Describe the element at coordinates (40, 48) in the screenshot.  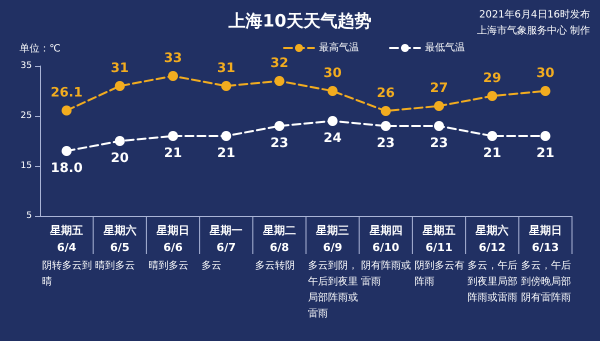
I see `y-axis-title: 单位：℃` at that location.